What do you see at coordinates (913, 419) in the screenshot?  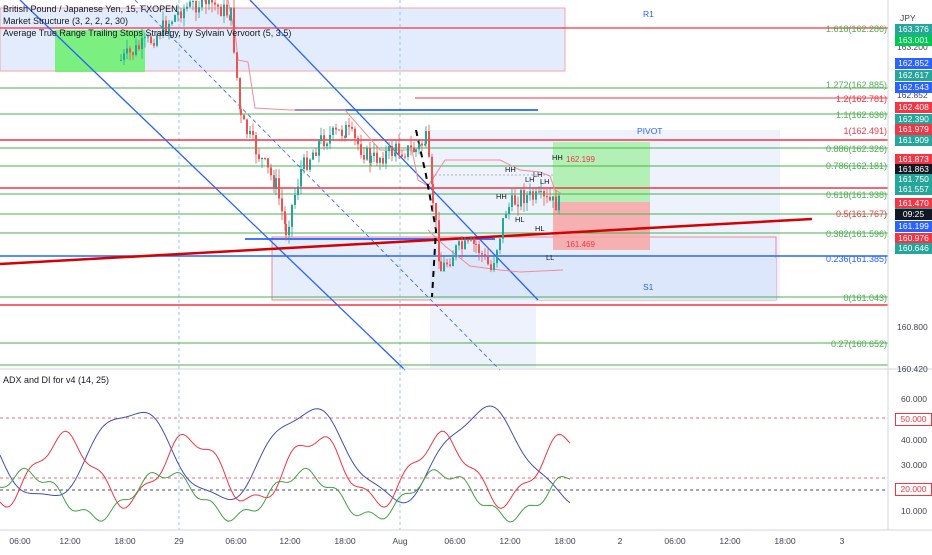 I see `osc-badge: 50.000` at bounding box center [913, 419].